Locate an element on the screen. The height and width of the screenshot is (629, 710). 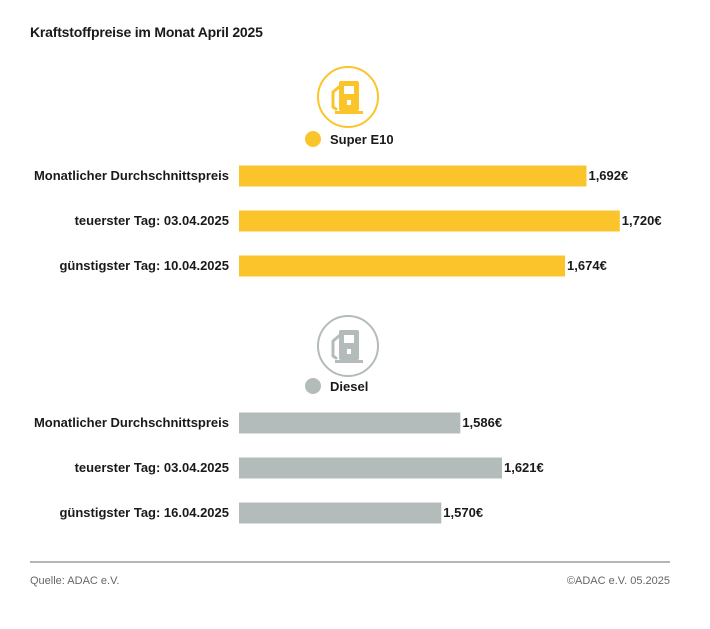
category-label: günstigster Tag: 16.04.2025 is located at coordinates (144, 512).